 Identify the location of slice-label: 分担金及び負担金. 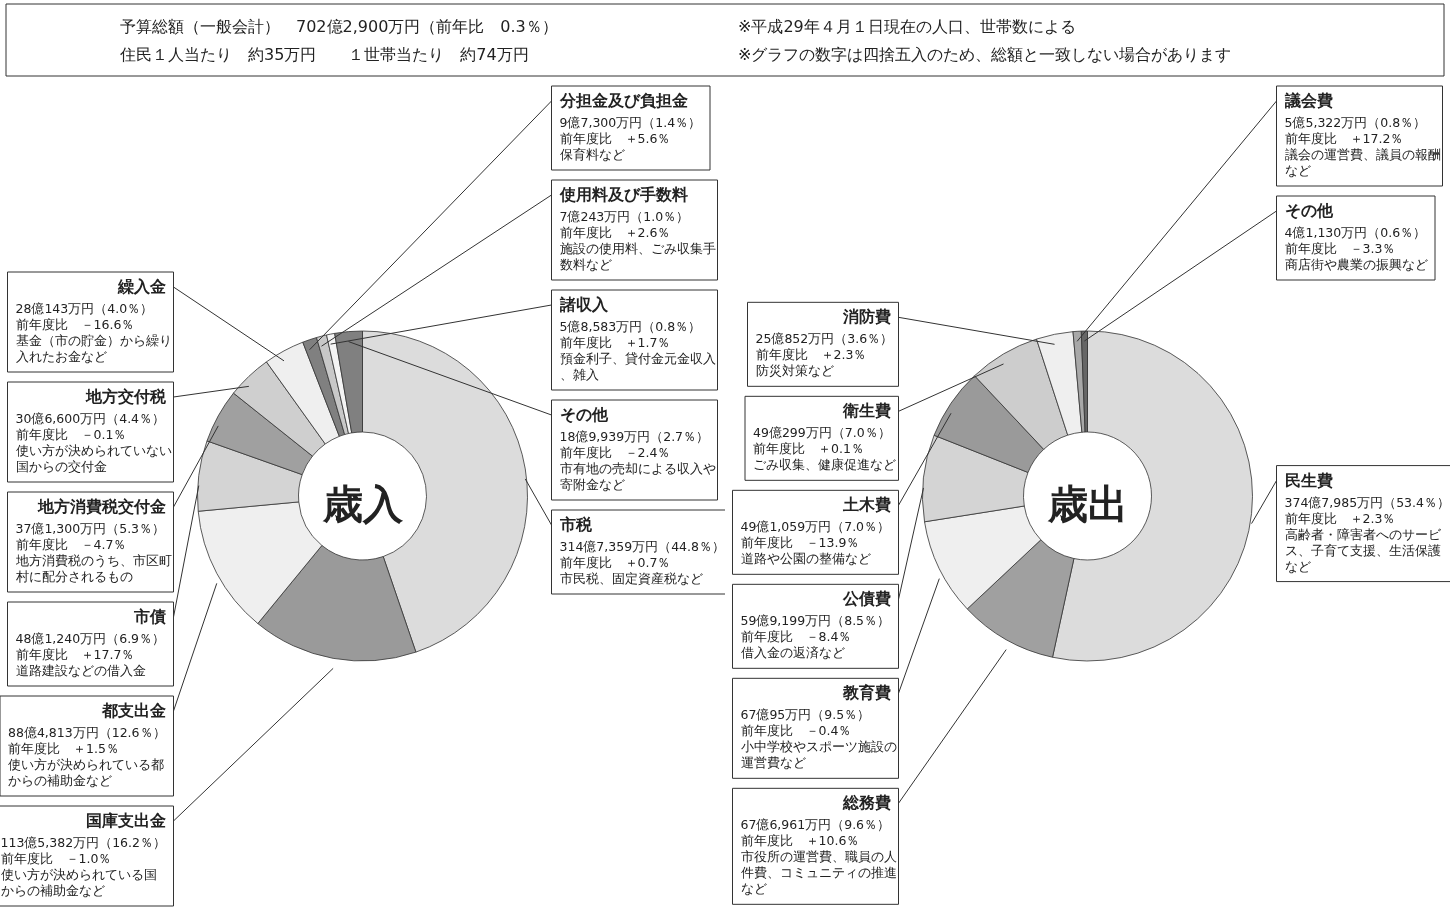
(623, 100).